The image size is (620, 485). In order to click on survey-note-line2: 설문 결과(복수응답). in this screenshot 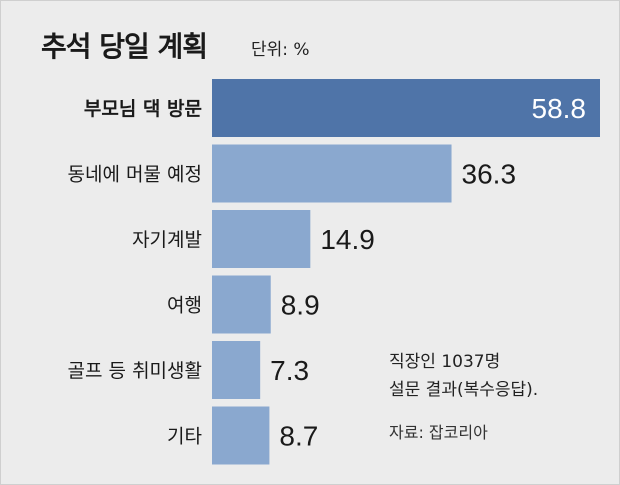, I will do `click(464, 390)`.